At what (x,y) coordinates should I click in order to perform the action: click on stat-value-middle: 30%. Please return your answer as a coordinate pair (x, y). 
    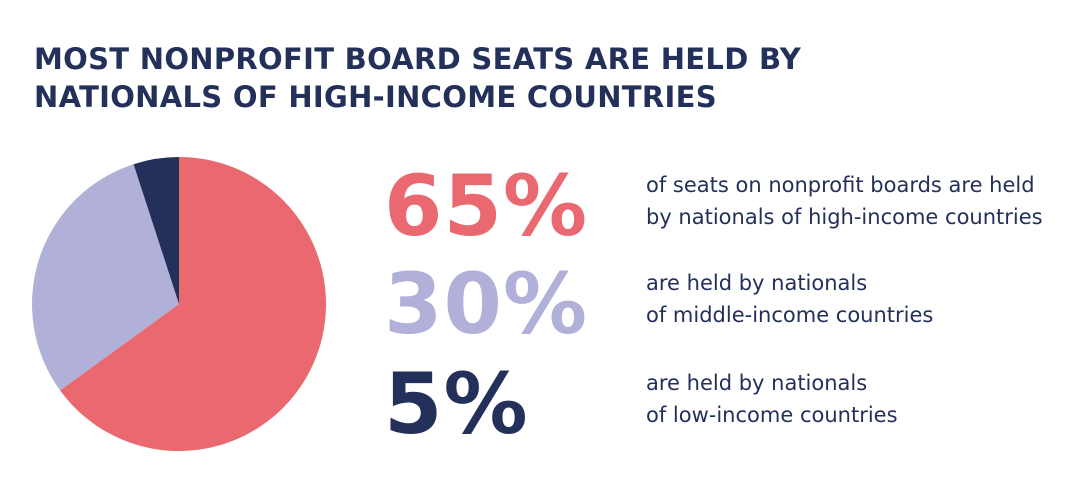
    Looking at the image, I should click on (486, 304).